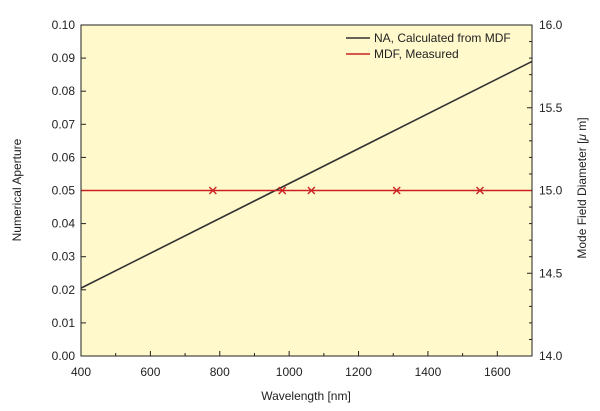 The height and width of the screenshot is (411, 600). Describe the element at coordinates (551, 356) in the screenshot. I see `y2-tick-label: 14.0` at that location.